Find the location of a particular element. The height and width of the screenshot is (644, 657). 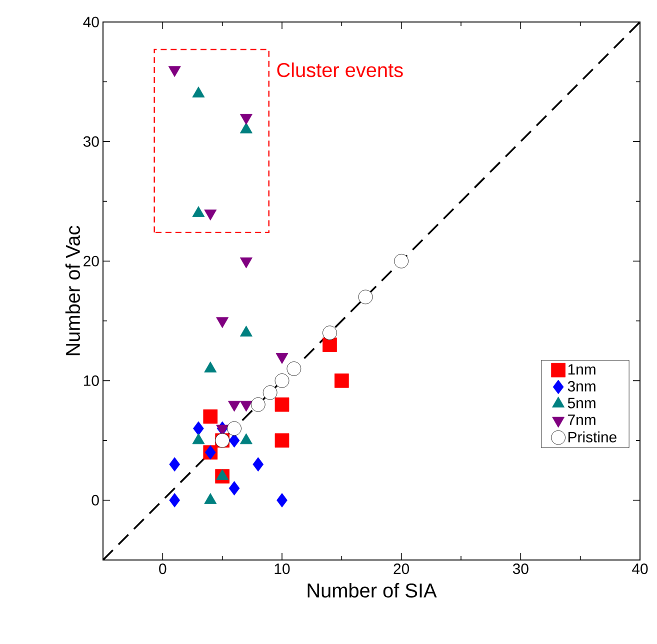

y-tick-label: 10 is located at coordinates (91, 380).